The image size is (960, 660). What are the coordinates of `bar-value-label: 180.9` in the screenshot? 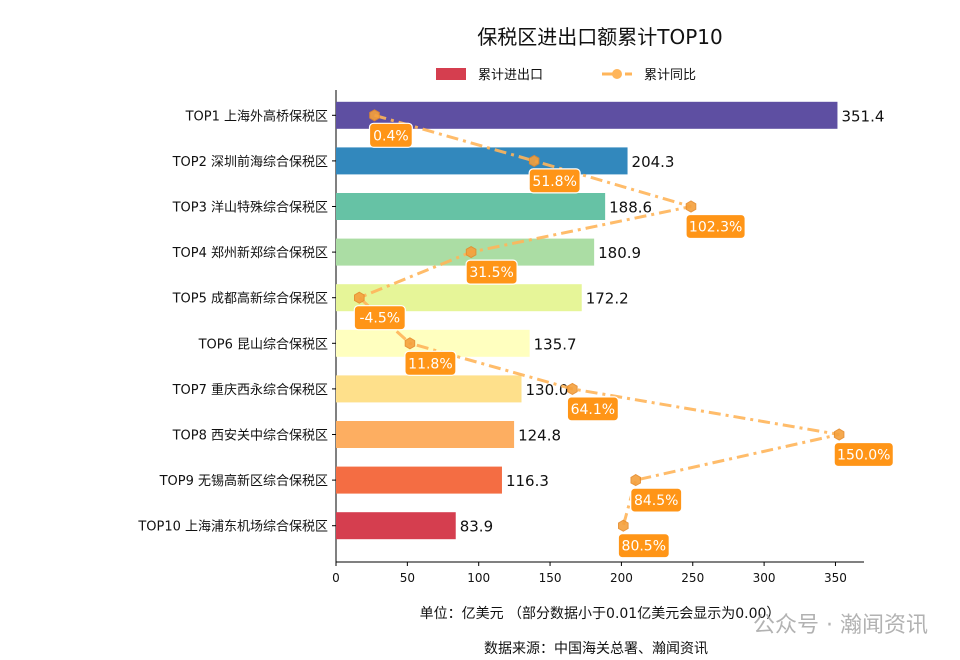 It's located at (619, 253).